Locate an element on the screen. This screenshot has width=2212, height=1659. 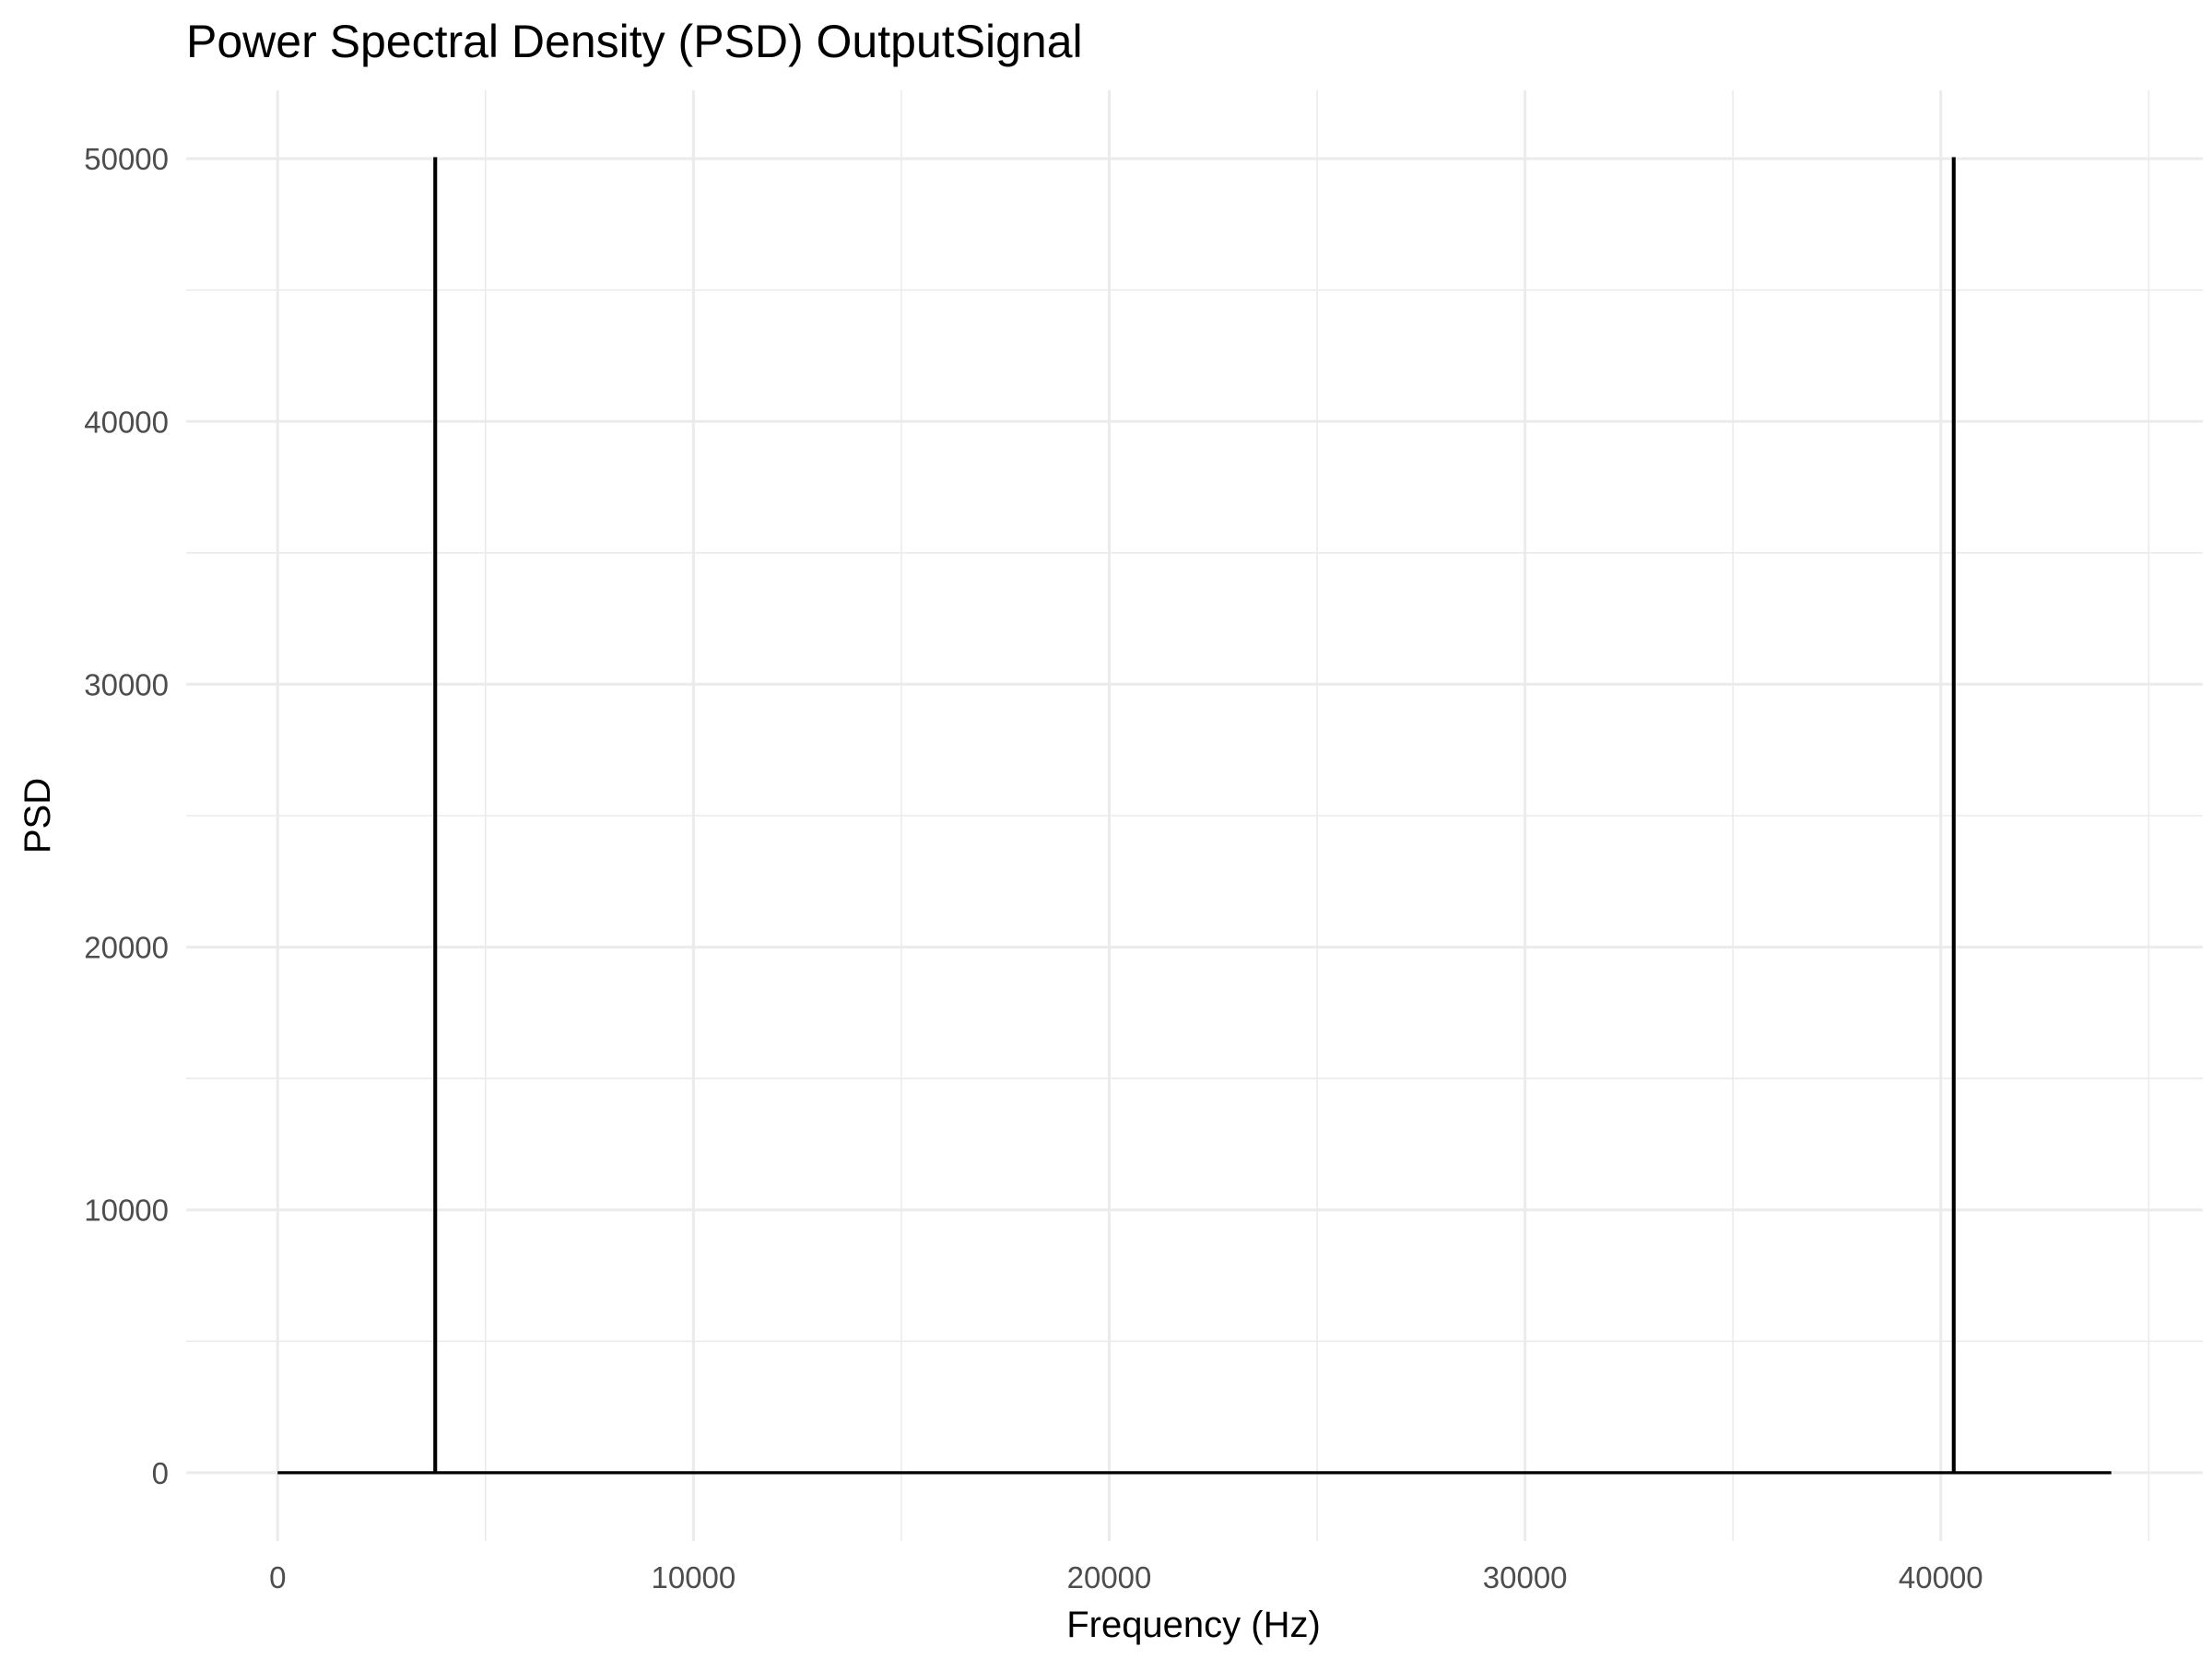
x-tick-label: 40000 is located at coordinates (1941, 1577).